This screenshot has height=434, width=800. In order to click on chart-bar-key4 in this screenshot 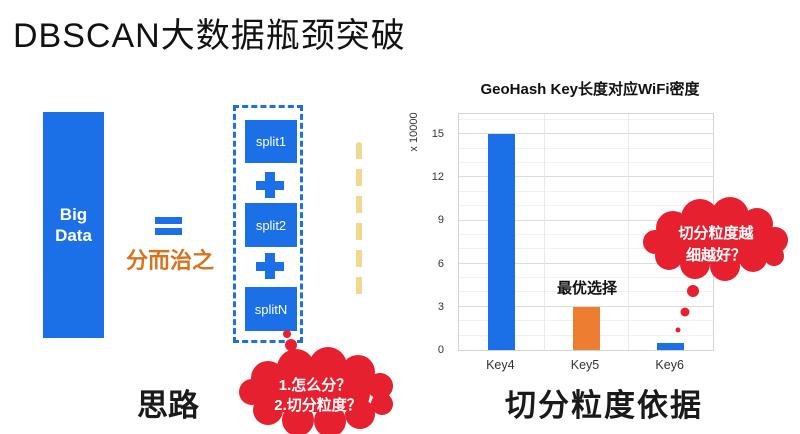, I will do `click(501, 242)`.